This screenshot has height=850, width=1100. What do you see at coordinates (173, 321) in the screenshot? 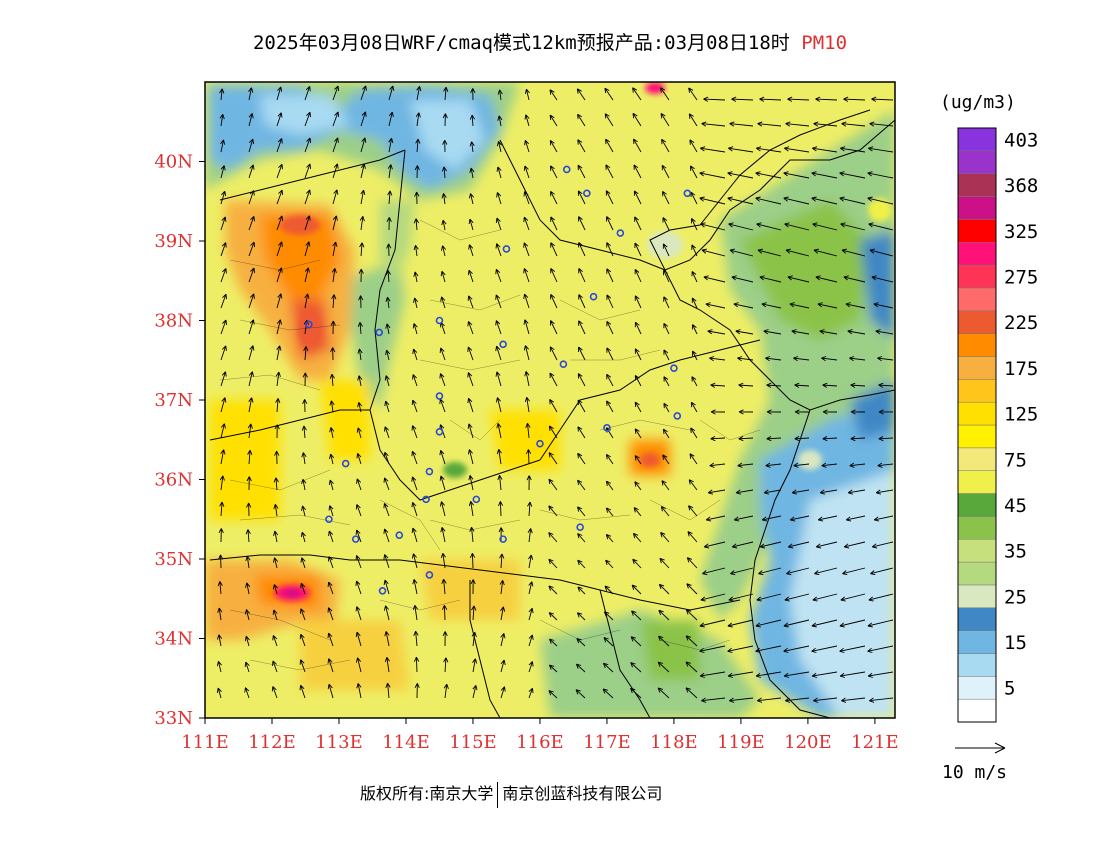
I see `y-tick-label: 38N` at bounding box center [173, 321].